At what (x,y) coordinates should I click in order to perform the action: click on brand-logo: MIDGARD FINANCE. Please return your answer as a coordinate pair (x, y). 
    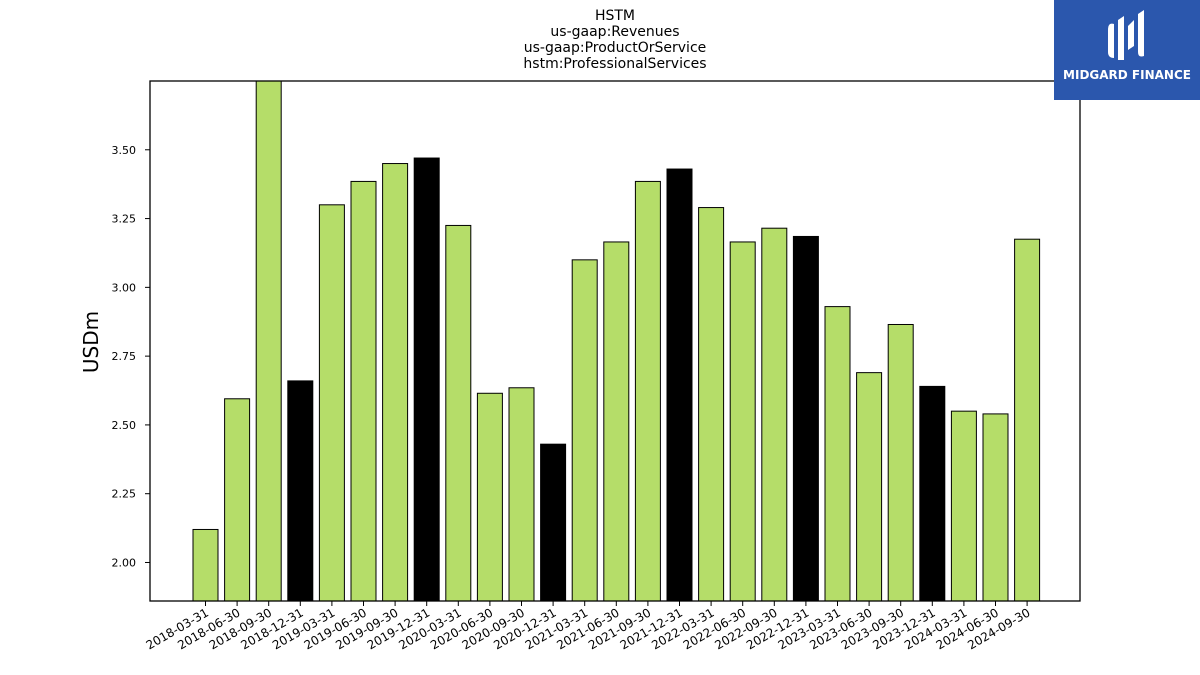
    Looking at the image, I should click on (1127, 50).